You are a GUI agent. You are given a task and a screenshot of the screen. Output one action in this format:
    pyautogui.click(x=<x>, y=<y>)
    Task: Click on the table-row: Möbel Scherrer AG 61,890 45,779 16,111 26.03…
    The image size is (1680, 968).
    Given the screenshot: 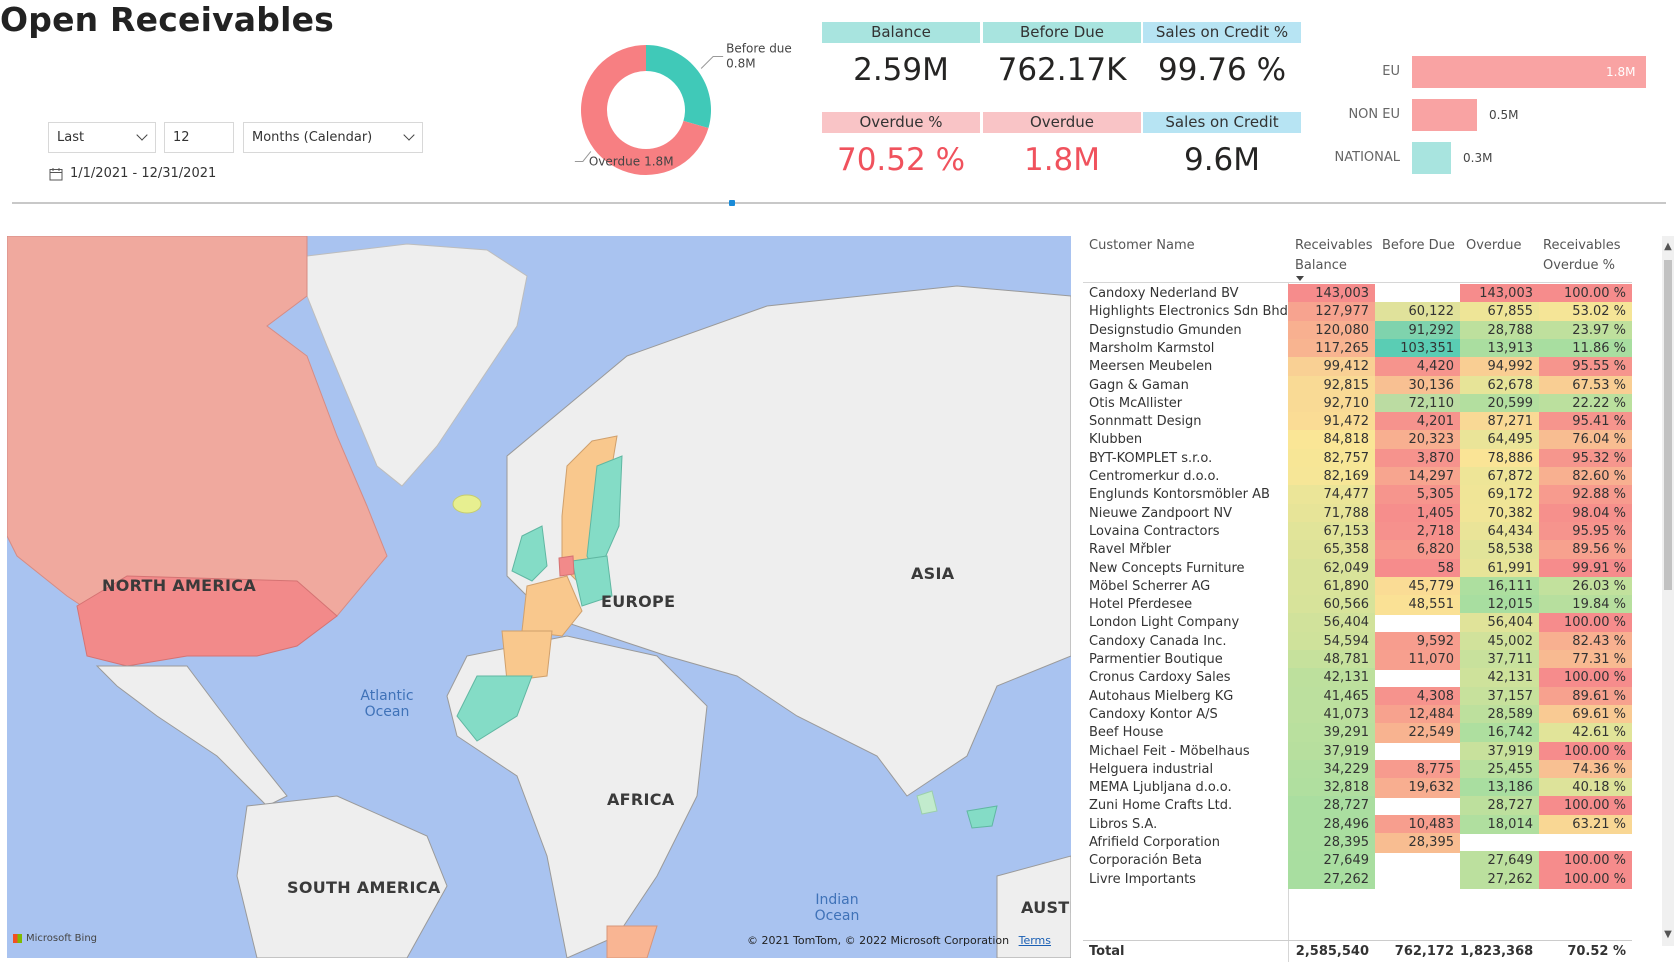 What is the action you would take?
    pyautogui.click(x=1357, y=586)
    